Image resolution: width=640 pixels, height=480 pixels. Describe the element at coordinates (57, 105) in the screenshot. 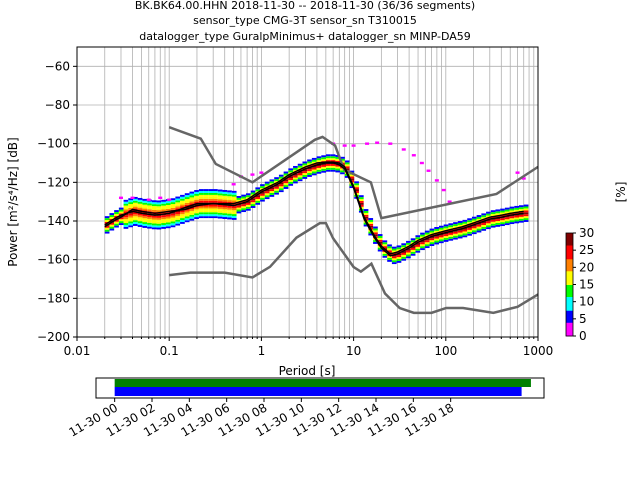

I see `y-tick-label: −80` at that location.